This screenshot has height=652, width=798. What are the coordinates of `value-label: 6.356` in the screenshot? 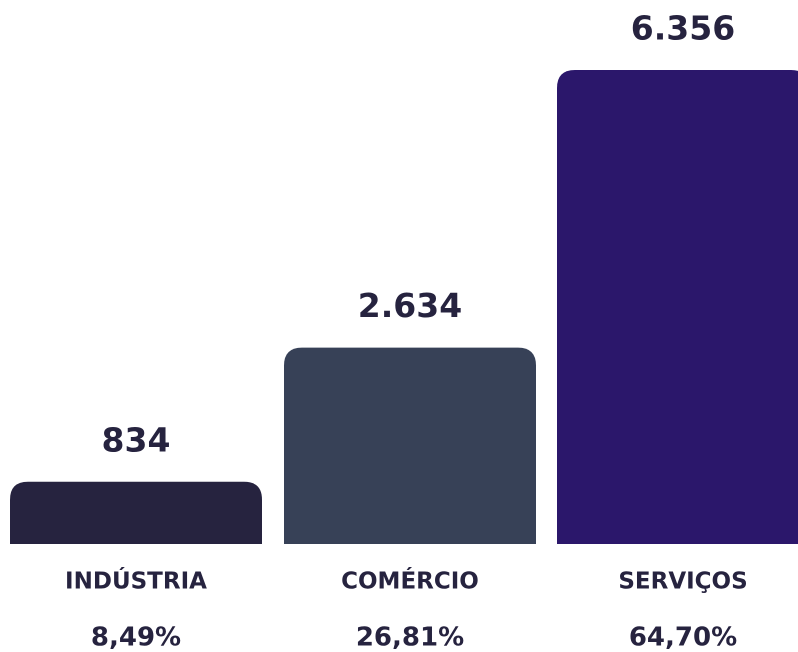 It's located at (683, 28).